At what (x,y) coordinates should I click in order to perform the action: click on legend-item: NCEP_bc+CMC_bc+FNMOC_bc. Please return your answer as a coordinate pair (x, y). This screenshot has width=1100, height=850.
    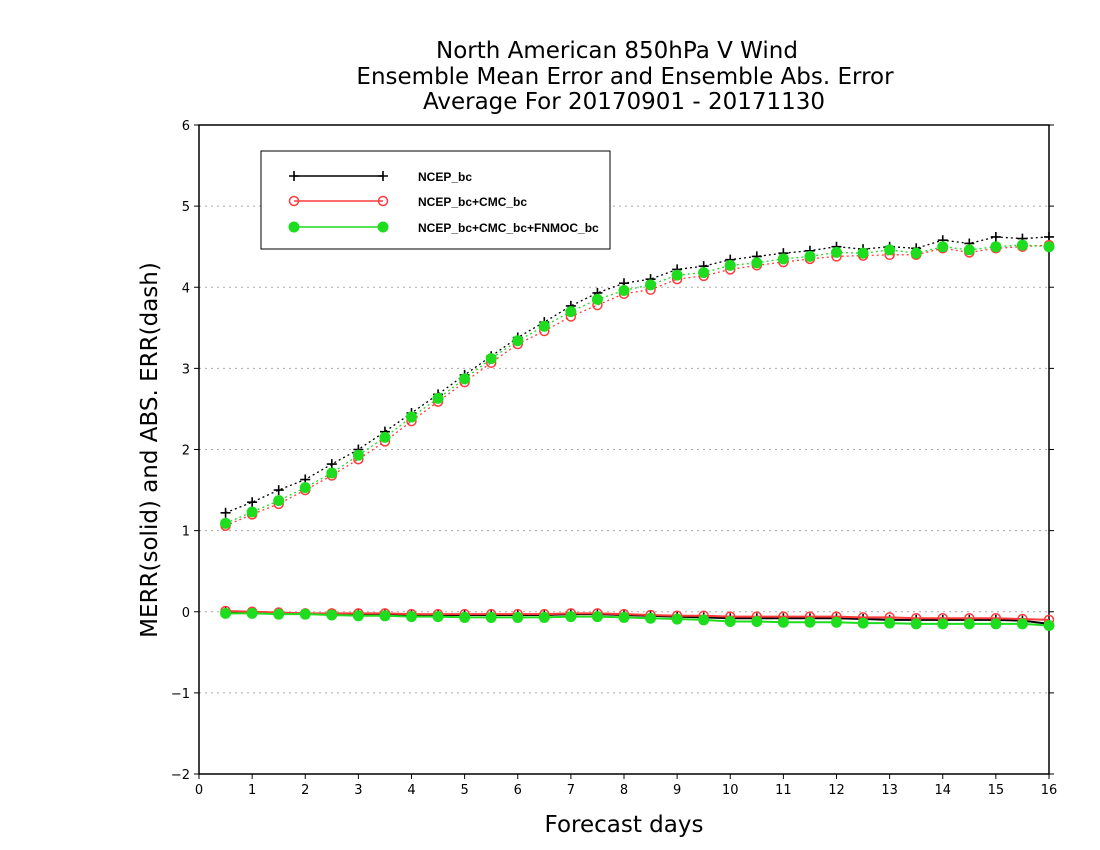
    Looking at the image, I should click on (443, 228).